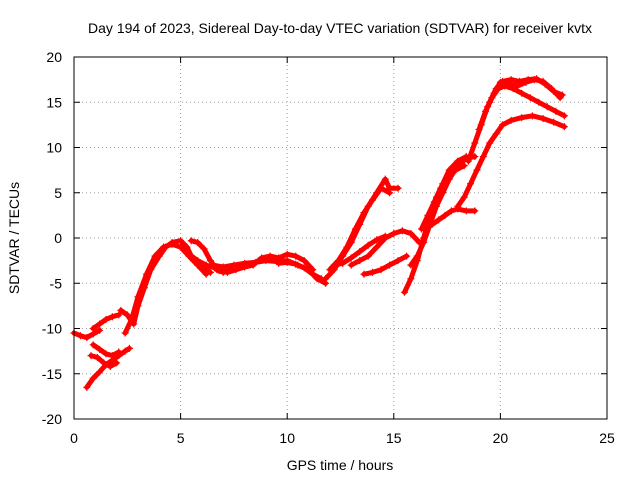 This screenshot has width=640, height=480. I want to click on y-tick-label: -10, so click(52, 329).